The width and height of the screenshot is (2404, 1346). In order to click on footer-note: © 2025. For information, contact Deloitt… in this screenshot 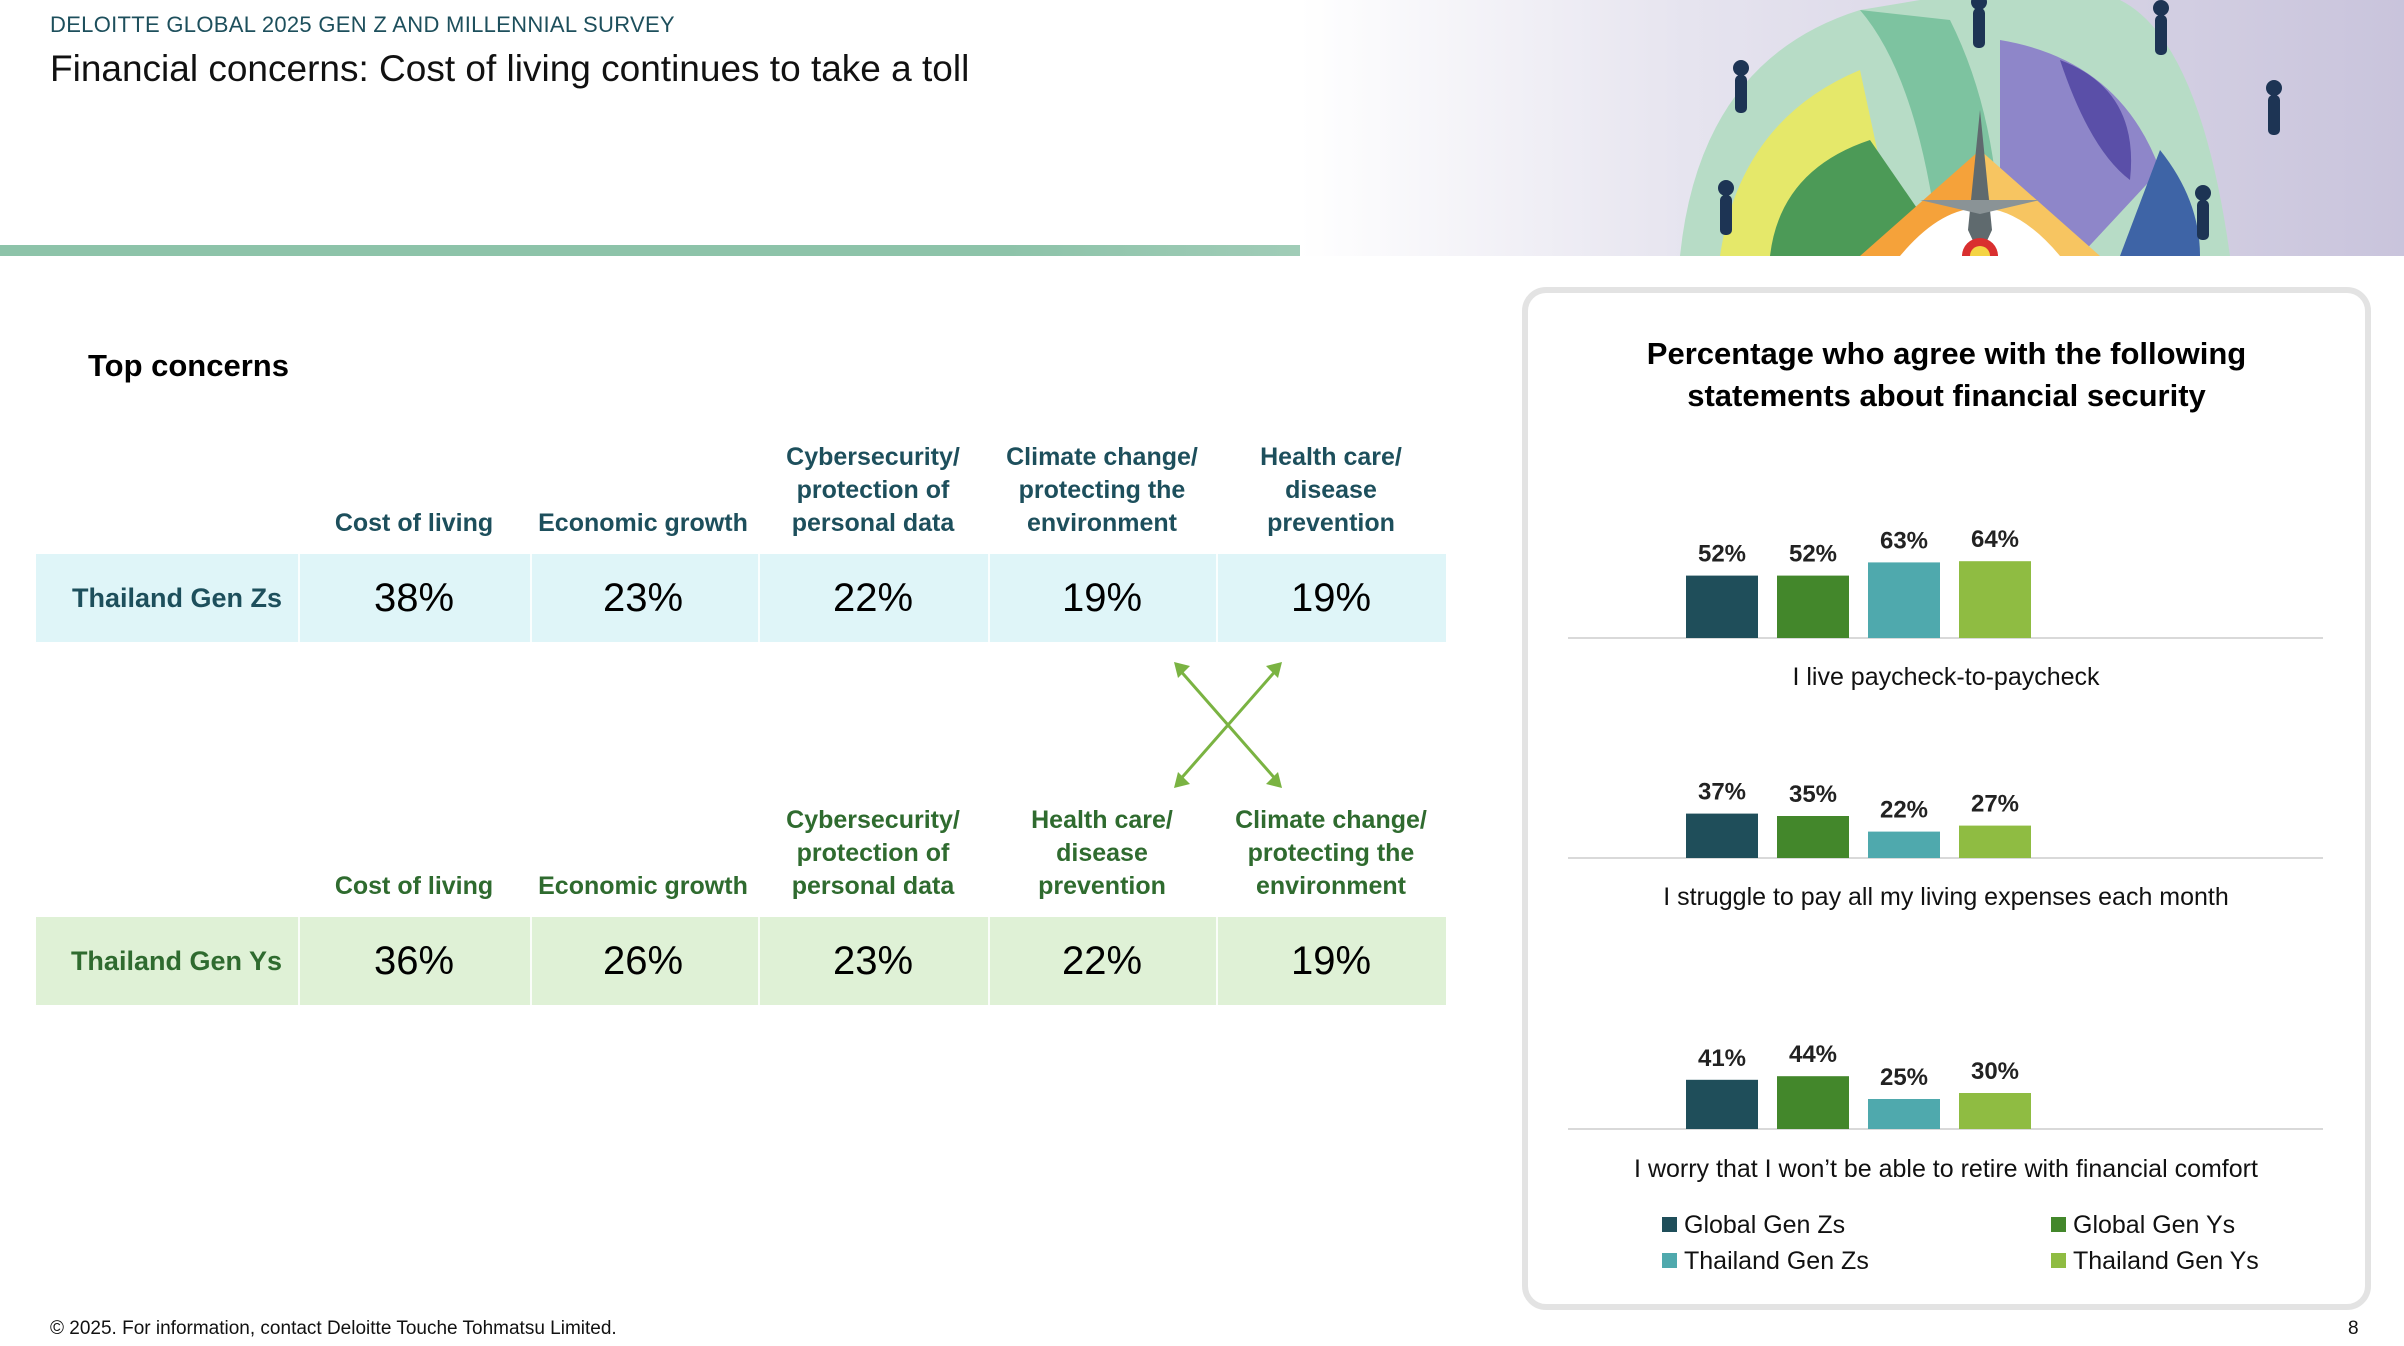, I will do `click(333, 1328)`.